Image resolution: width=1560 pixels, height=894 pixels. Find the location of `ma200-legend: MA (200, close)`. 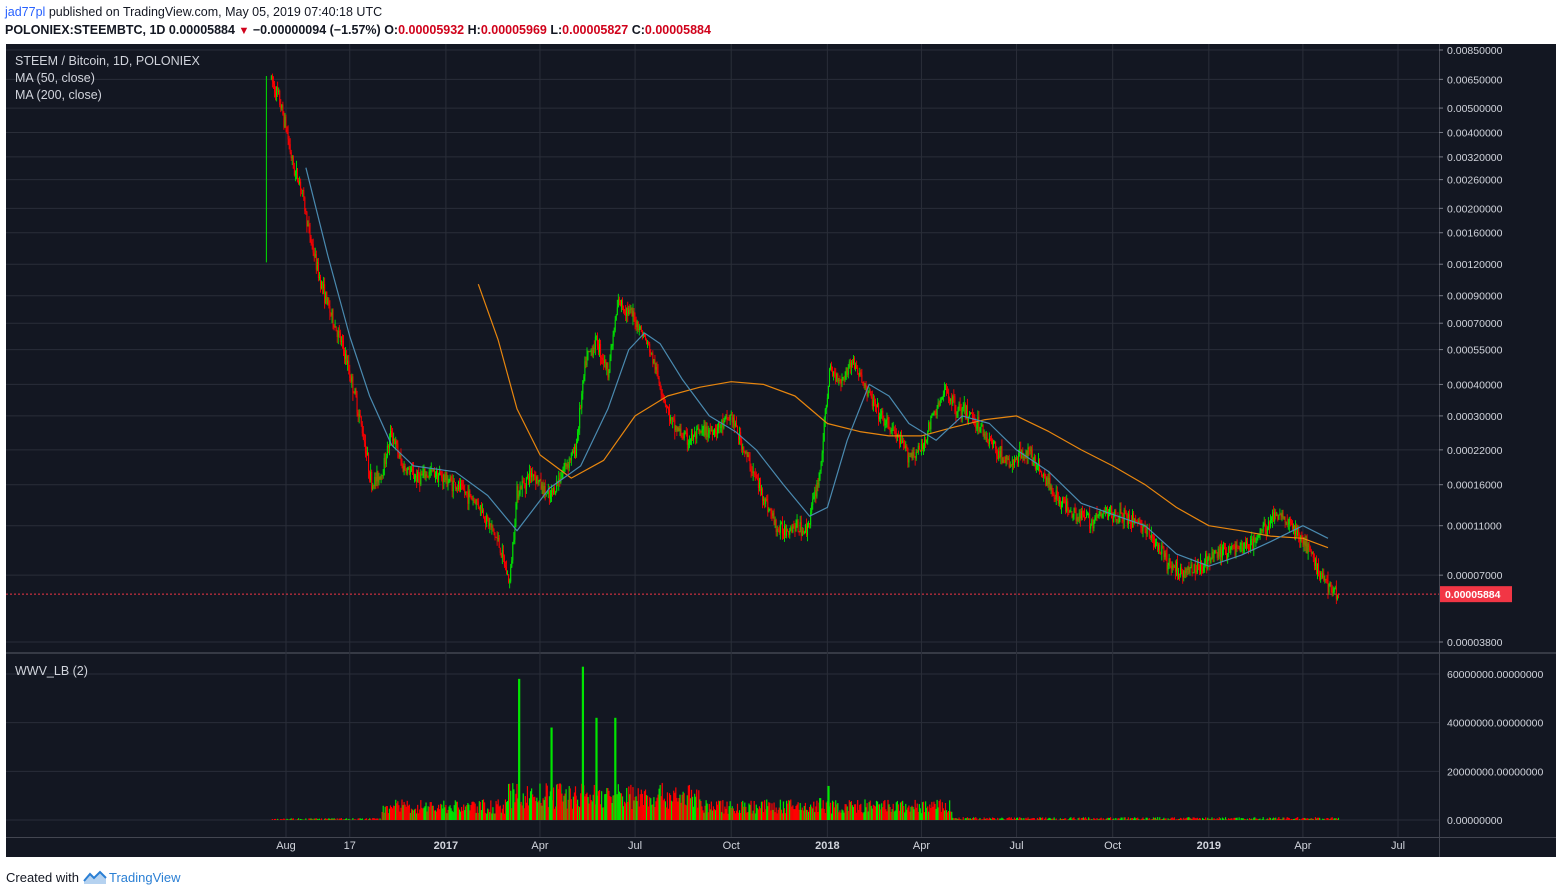

ma200-legend: MA (200, close) is located at coordinates (58, 95).